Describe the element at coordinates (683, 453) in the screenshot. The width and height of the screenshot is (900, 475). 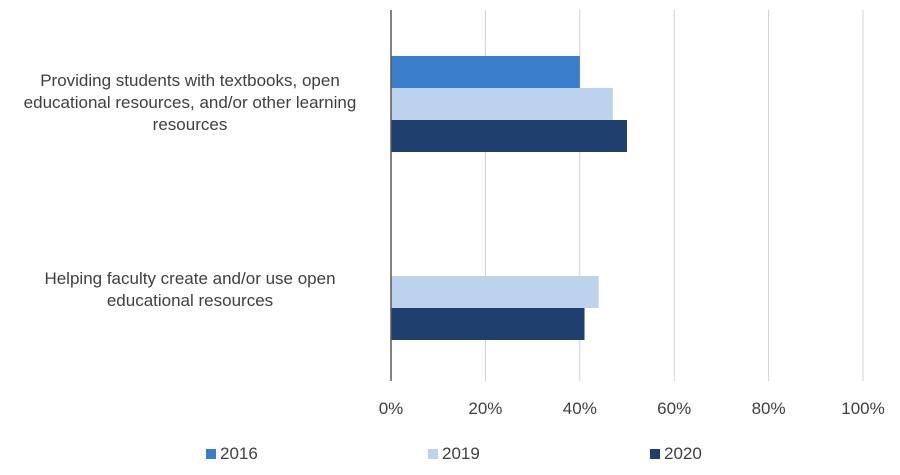
I see `legend-label: 2020` at that location.